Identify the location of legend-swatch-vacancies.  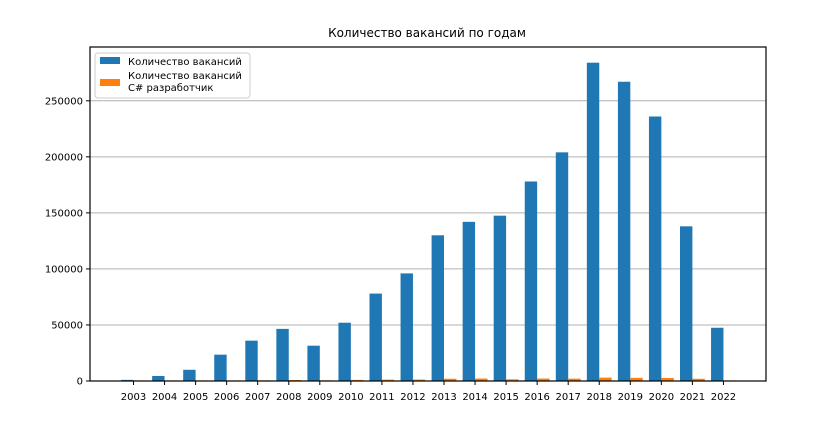
(110, 60).